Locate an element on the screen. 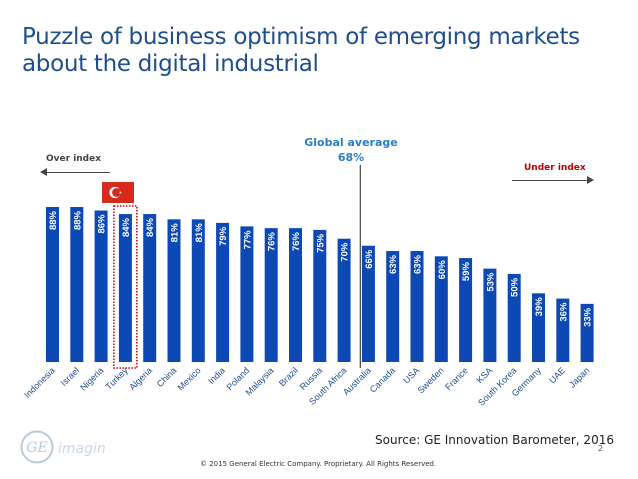 This screenshot has width=638, height=479. bar-uae is located at coordinates (563, 330).